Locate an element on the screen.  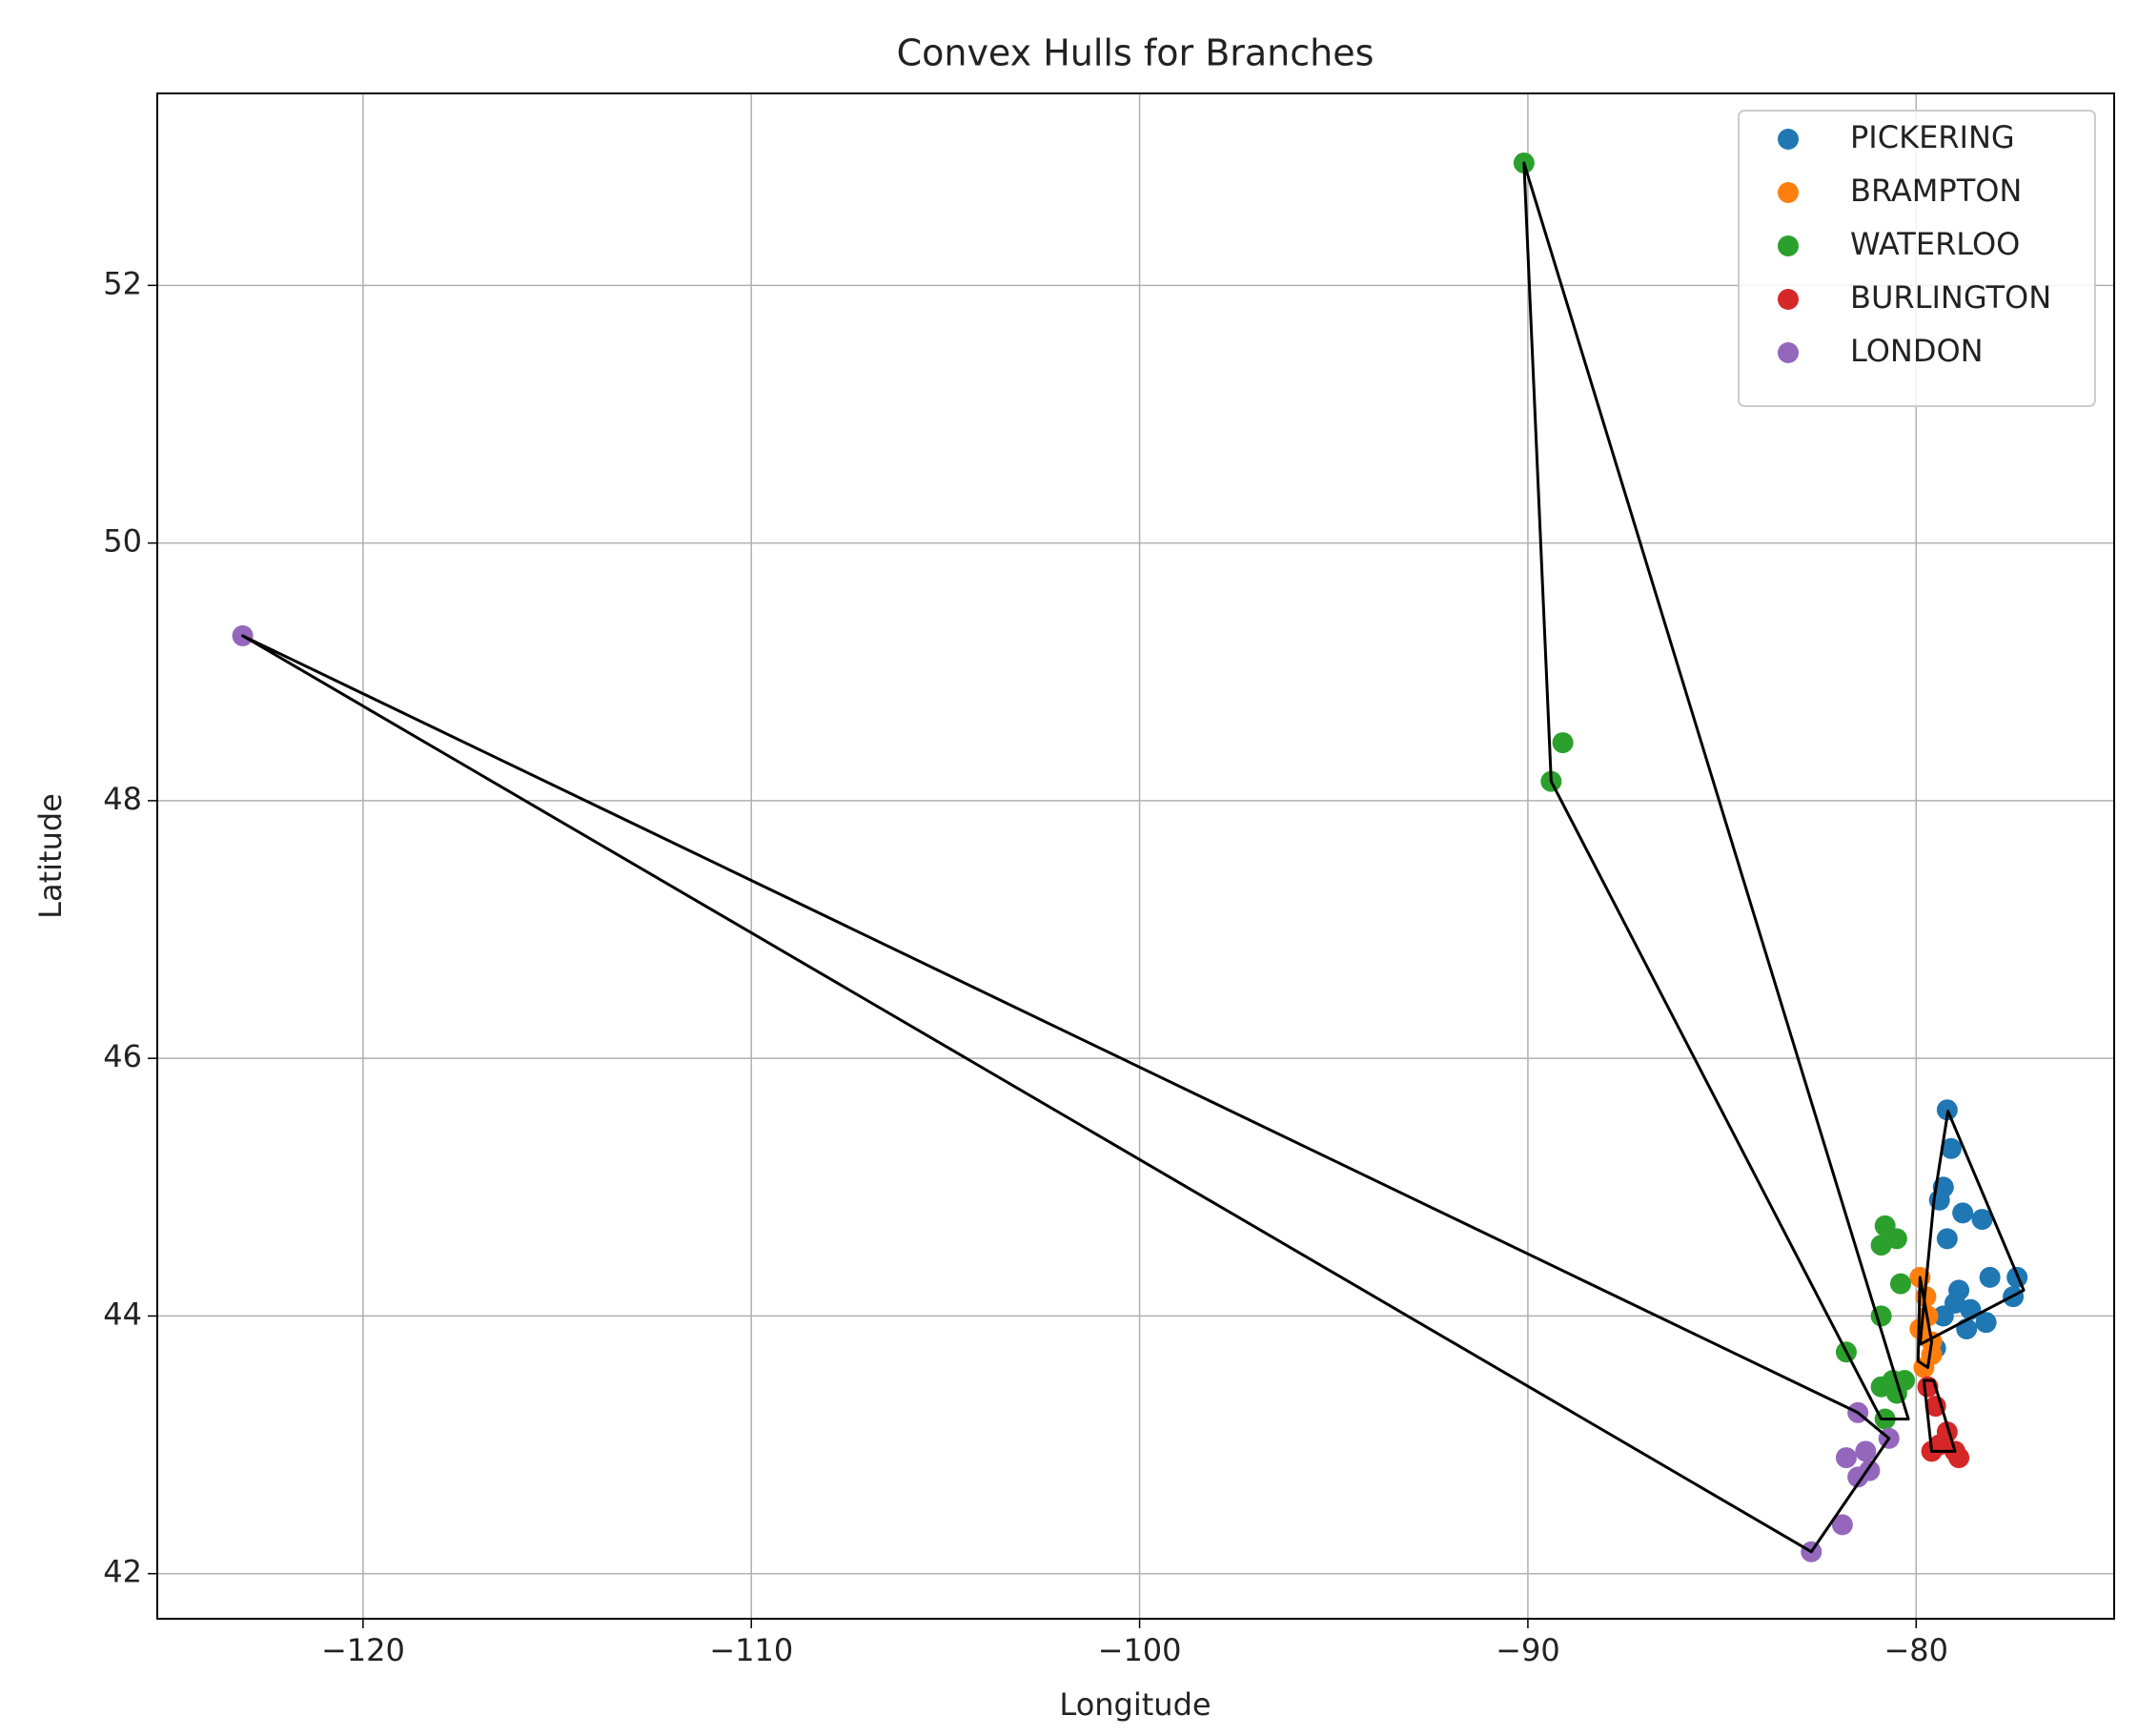
x-tick-label: −110 is located at coordinates (751, 1650).